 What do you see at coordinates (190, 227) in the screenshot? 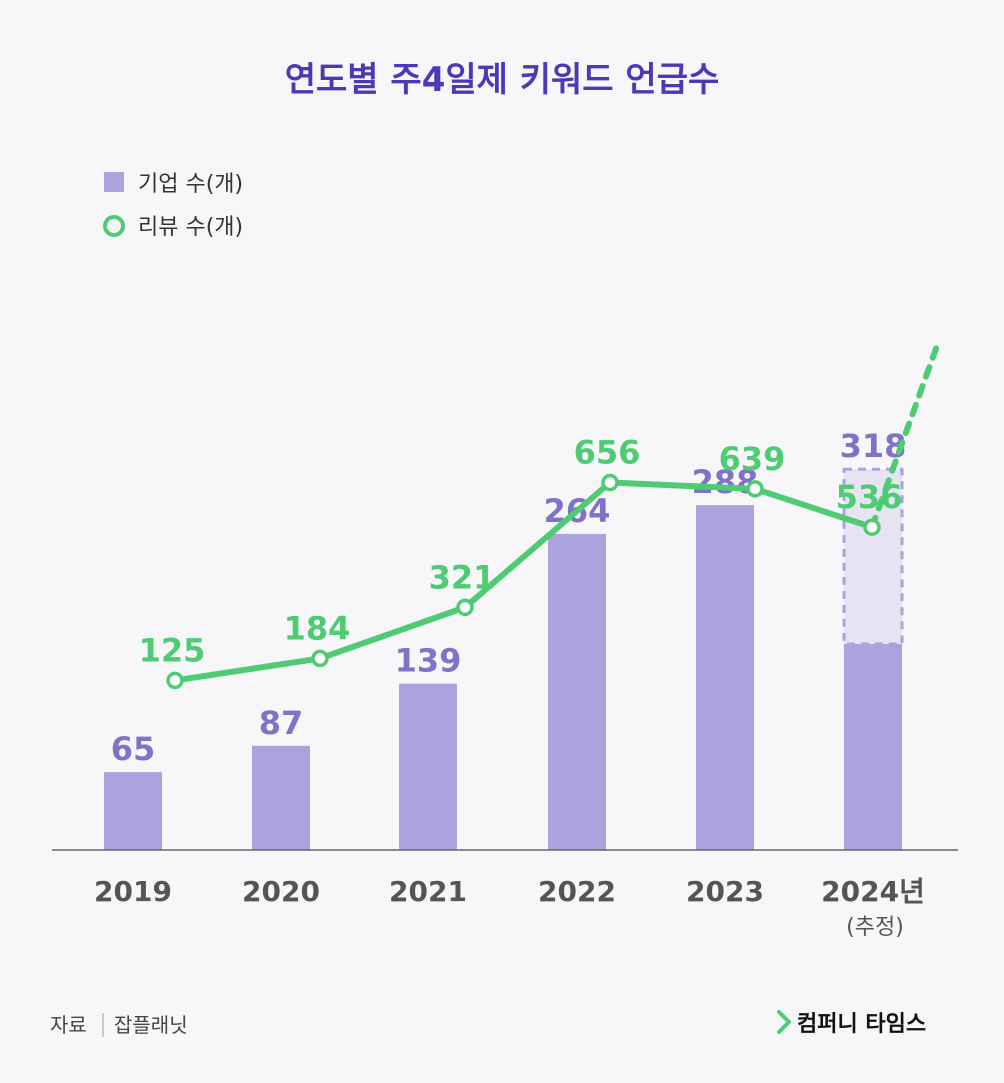
I see `legend-line-label: 리뷰 수(개)` at bounding box center [190, 227].